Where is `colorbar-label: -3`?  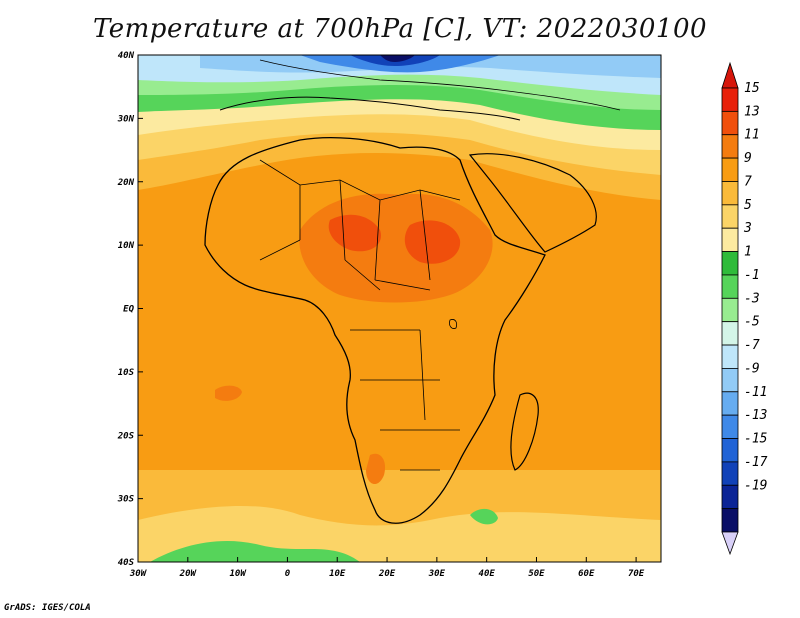 colorbar-label: -3 is located at coordinates (752, 298).